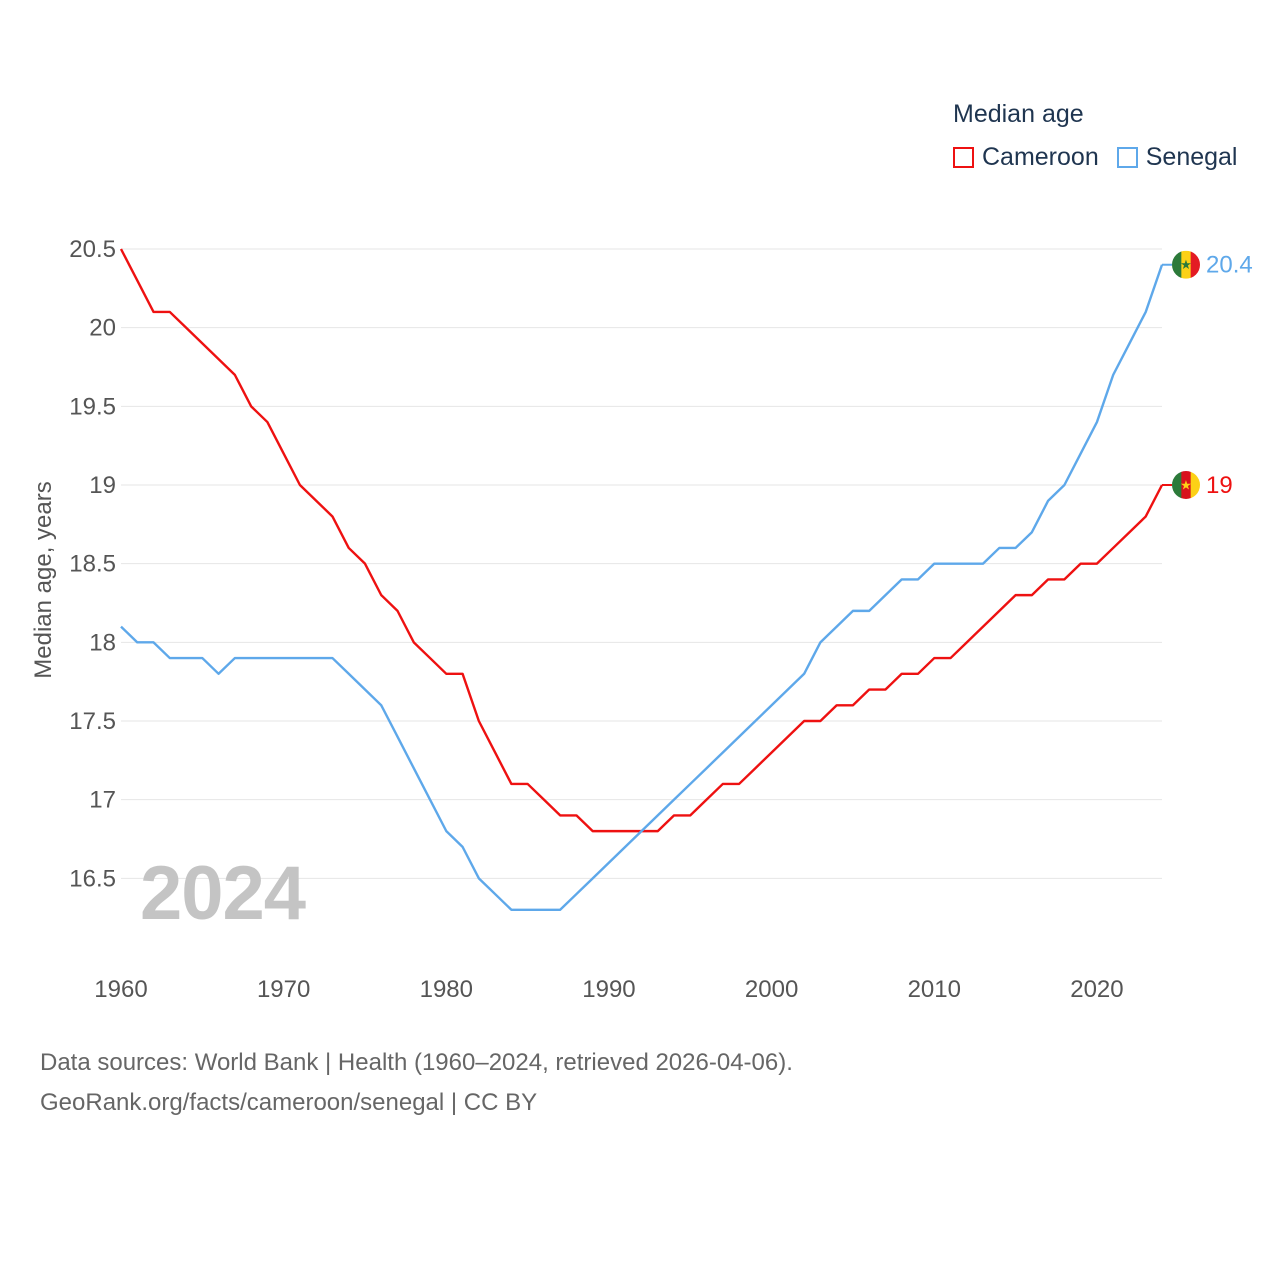 Image resolution: width=1280 pixels, height=1280 pixels. Describe the element at coordinates (446, 989) in the screenshot. I see `x-tick-label: 1980` at that location.